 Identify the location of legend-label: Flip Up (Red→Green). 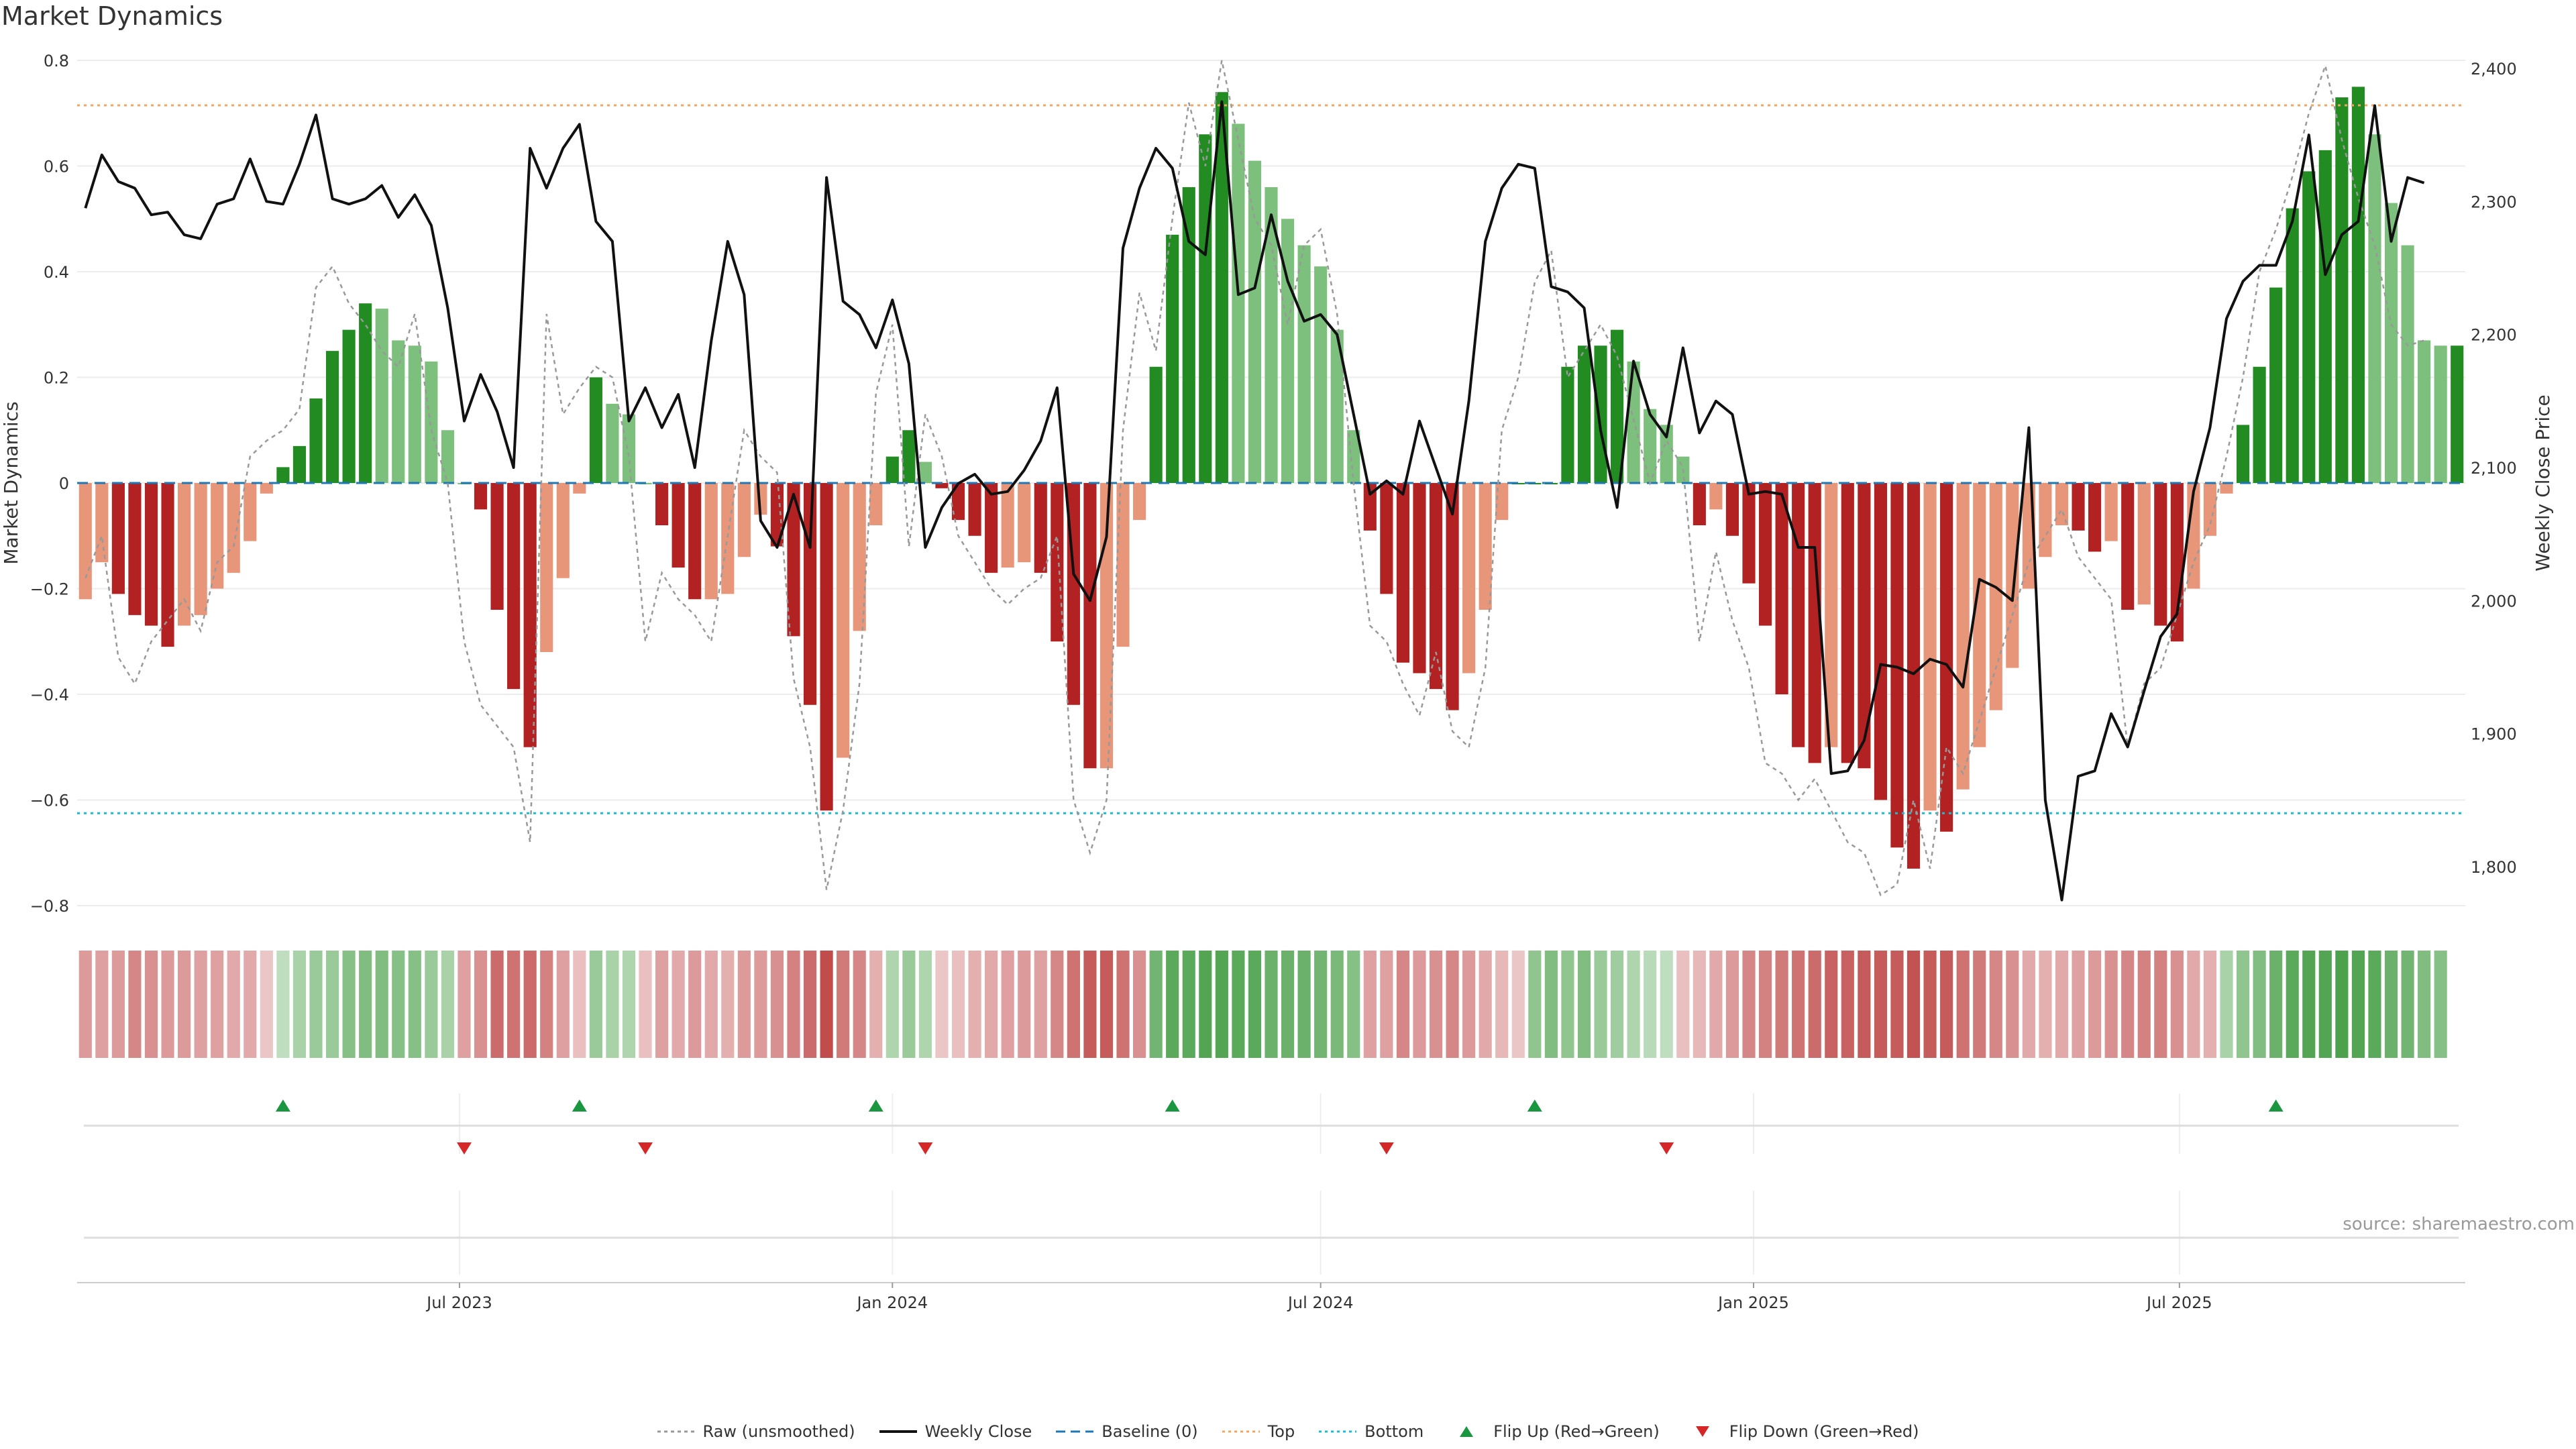
(1576, 1431).